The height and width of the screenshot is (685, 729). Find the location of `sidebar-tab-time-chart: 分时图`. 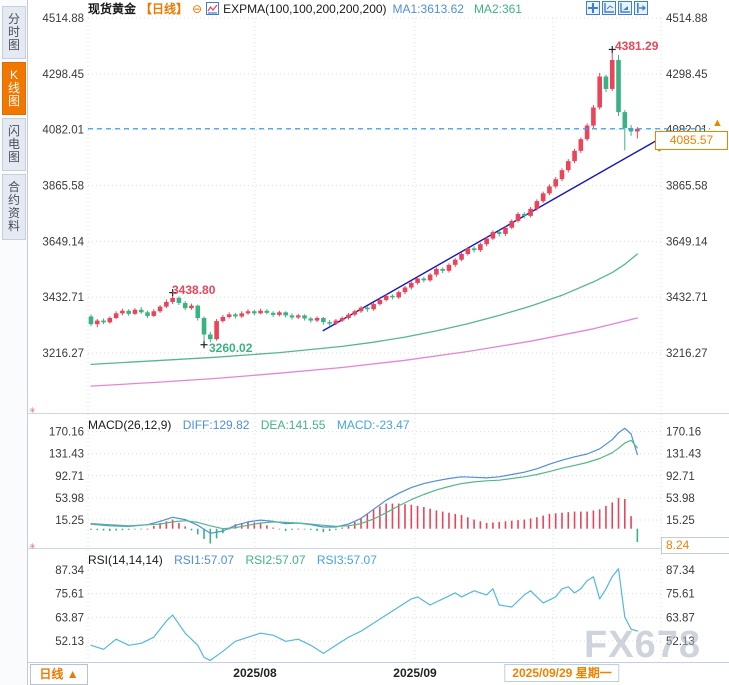

sidebar-tab-time-chart: 分时图 is located at coordinates (14, 32).